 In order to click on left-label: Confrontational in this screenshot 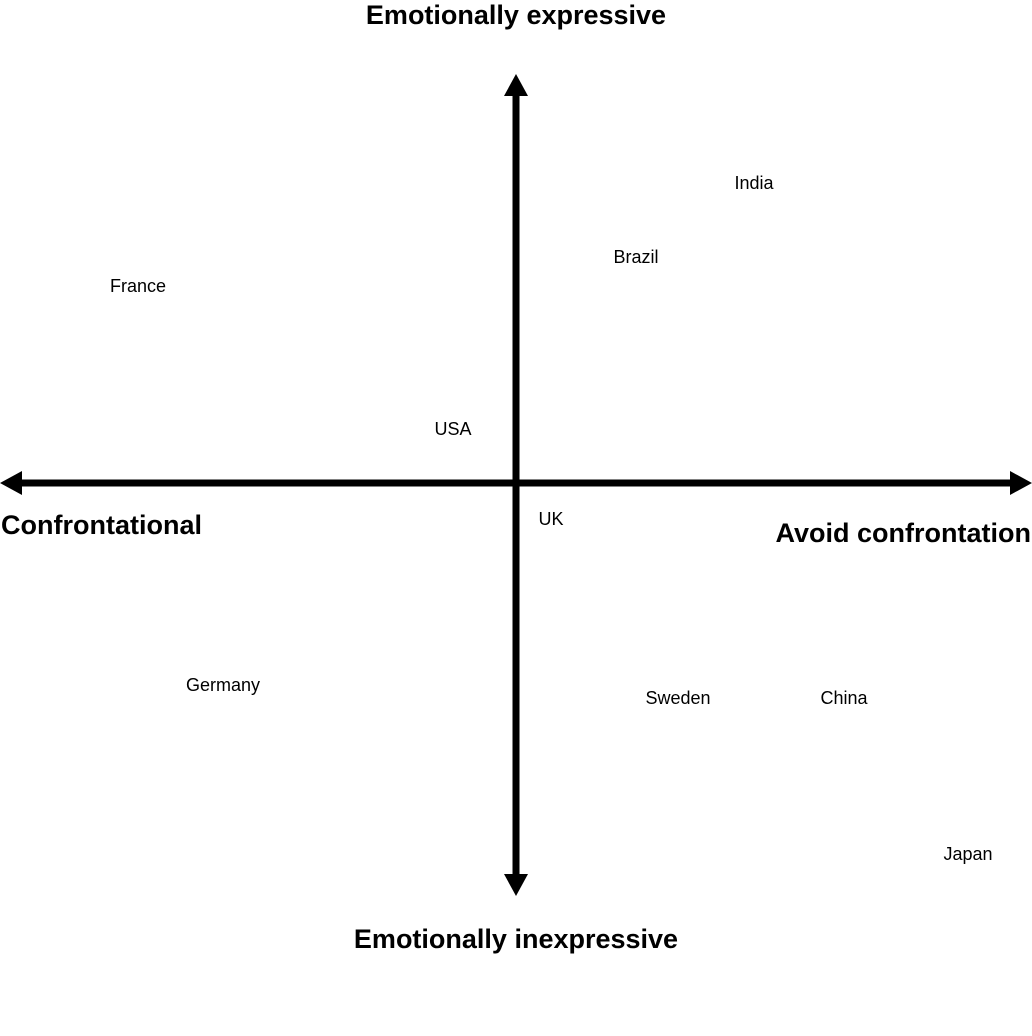, I will do `click(101, 525)`.